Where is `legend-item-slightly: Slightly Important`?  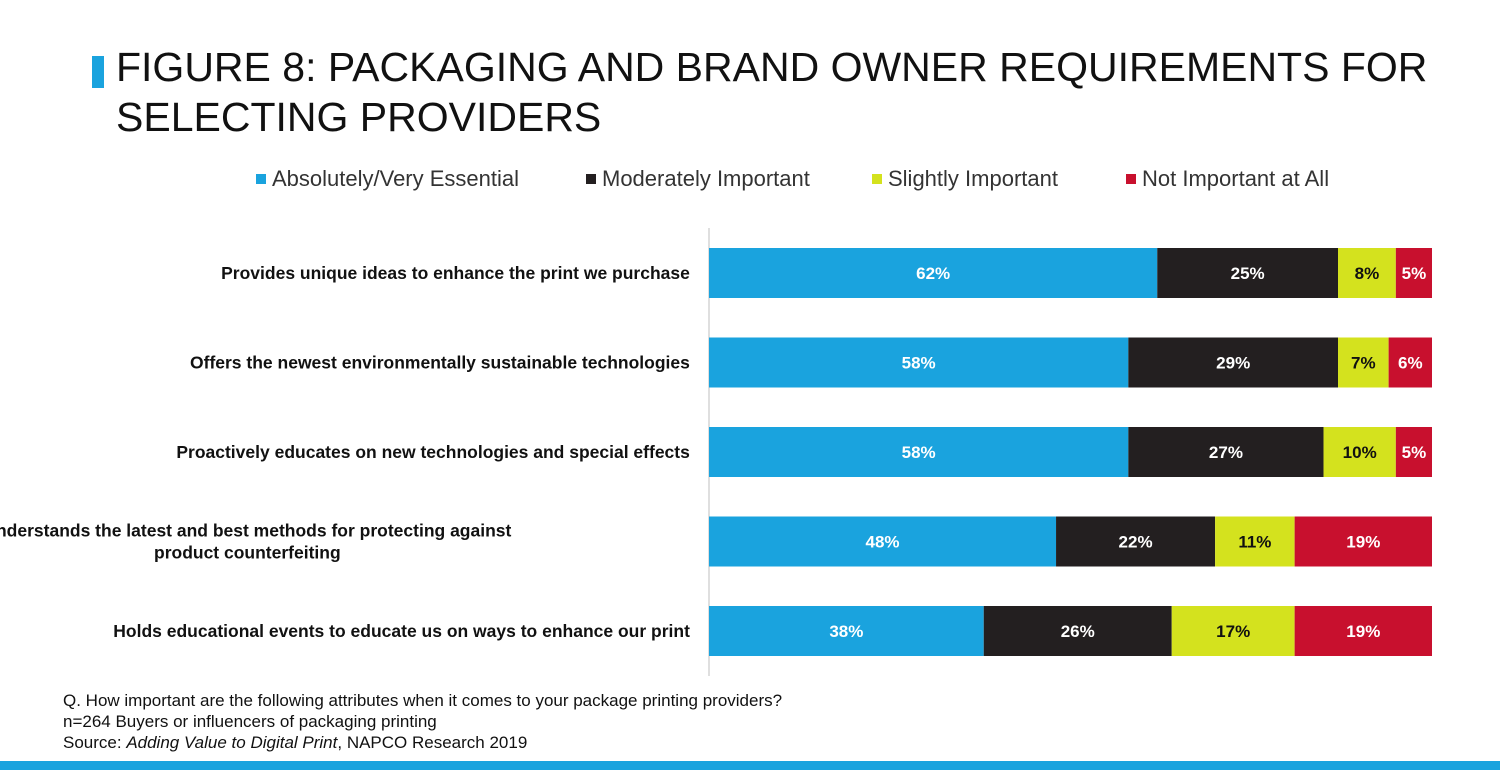 legend-item-slightly: Slightly Important is located at coordinates (965, 179).